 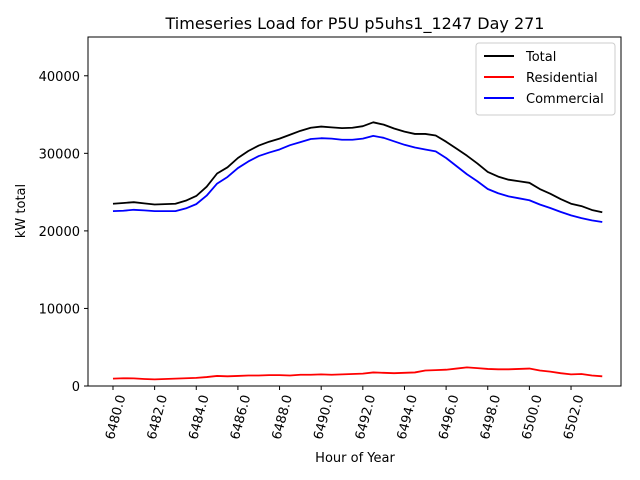 What do you see at coordinates (562, 78) in the screenshot?
I see `legend-label-residential: Residential` at bounding box center [562, 78].